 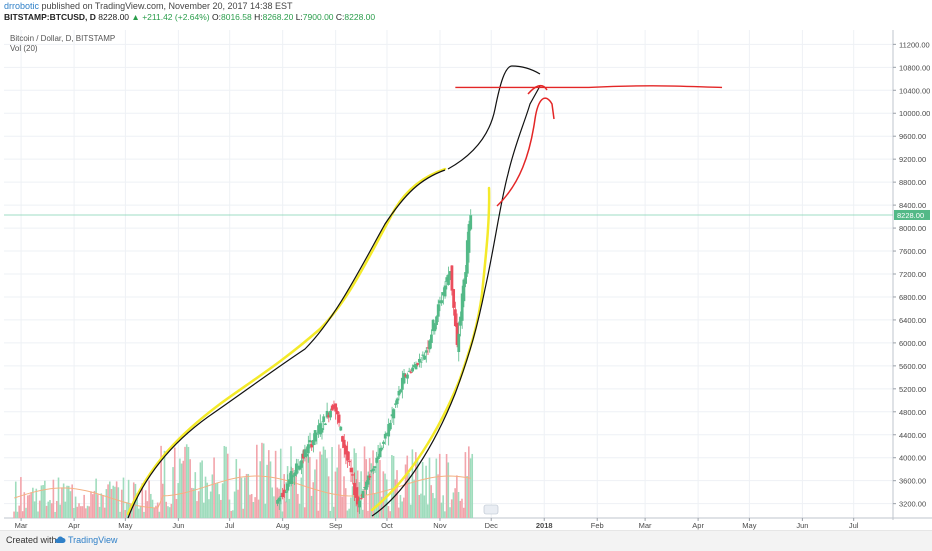 I want to click on author-link: drrobotic, so click(x=22, y=6).